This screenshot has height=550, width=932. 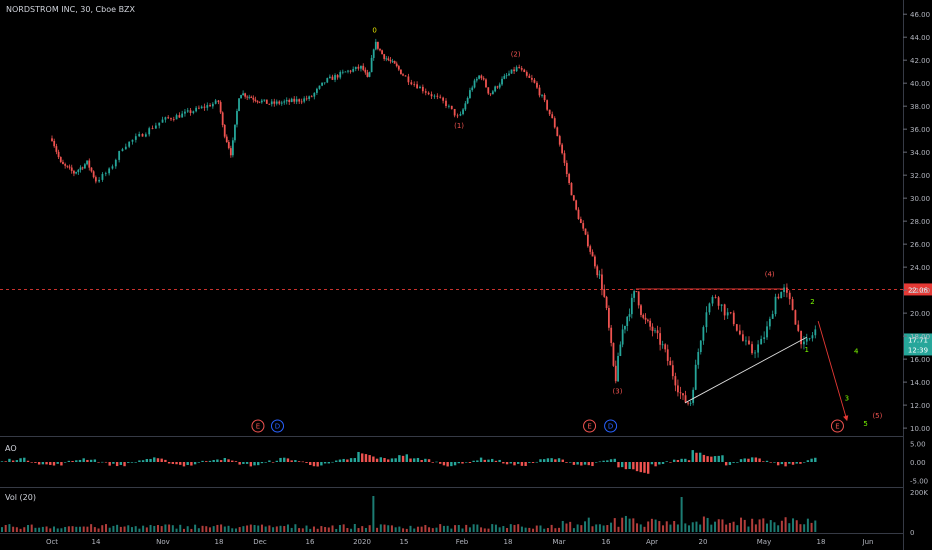 What do you see at coordinates (404, 542) in the screenshot?
I see `time-tick-label: 15` at bounding box center [404, 542].